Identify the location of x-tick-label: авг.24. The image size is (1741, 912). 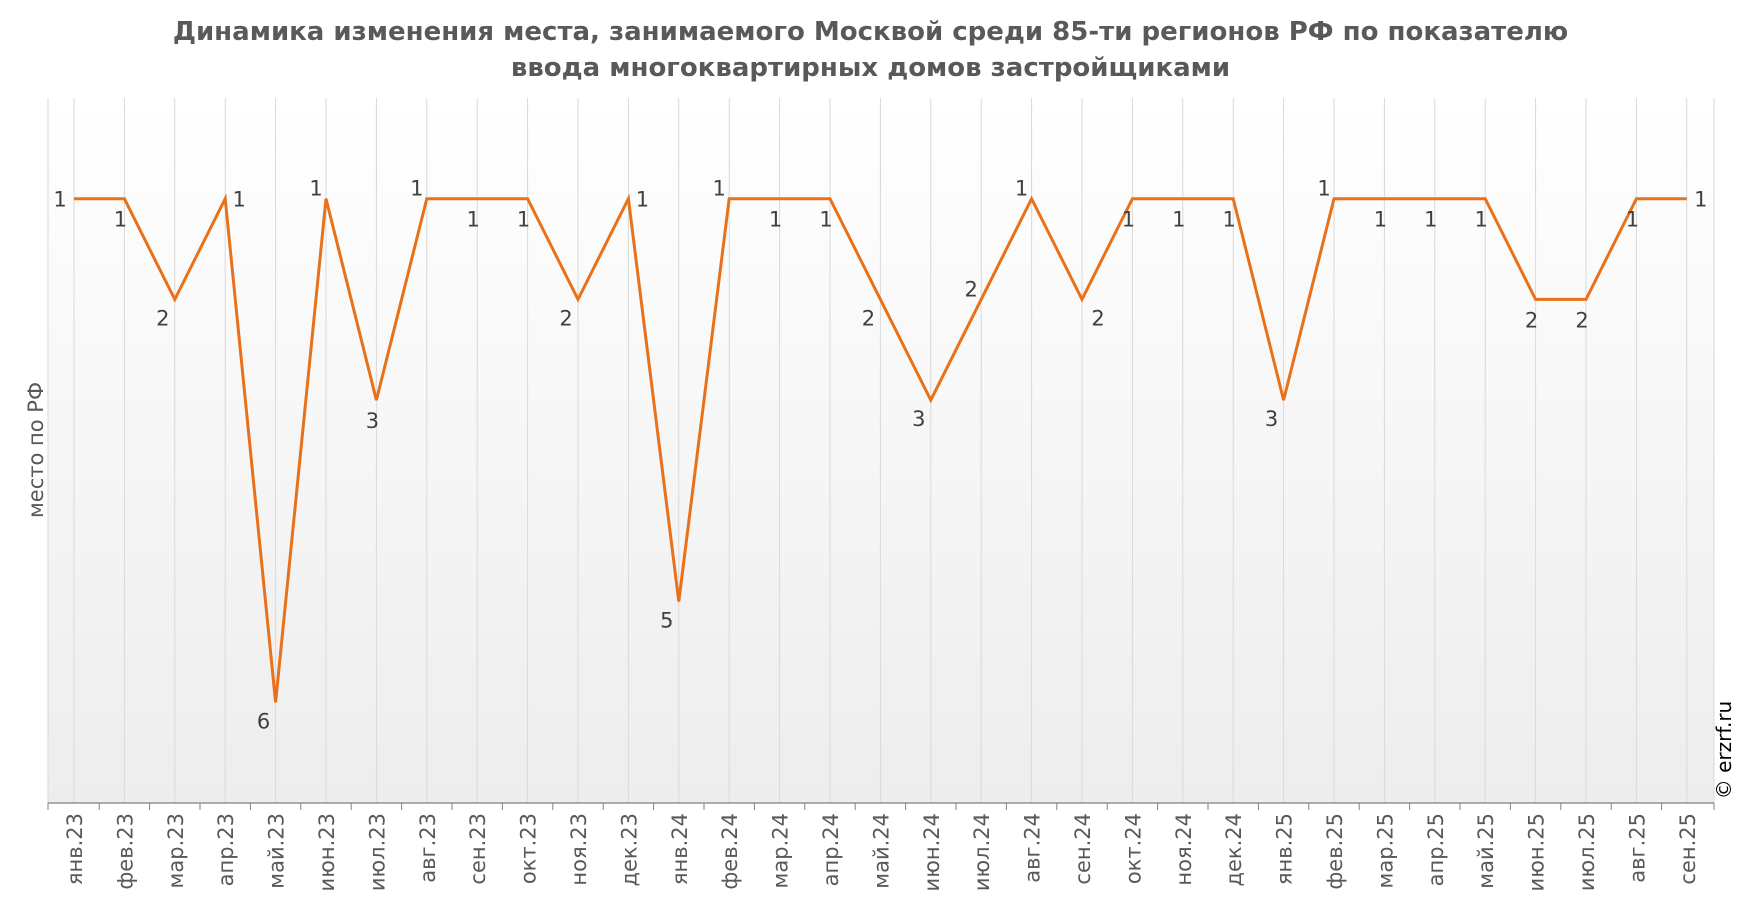
(1033, 848).